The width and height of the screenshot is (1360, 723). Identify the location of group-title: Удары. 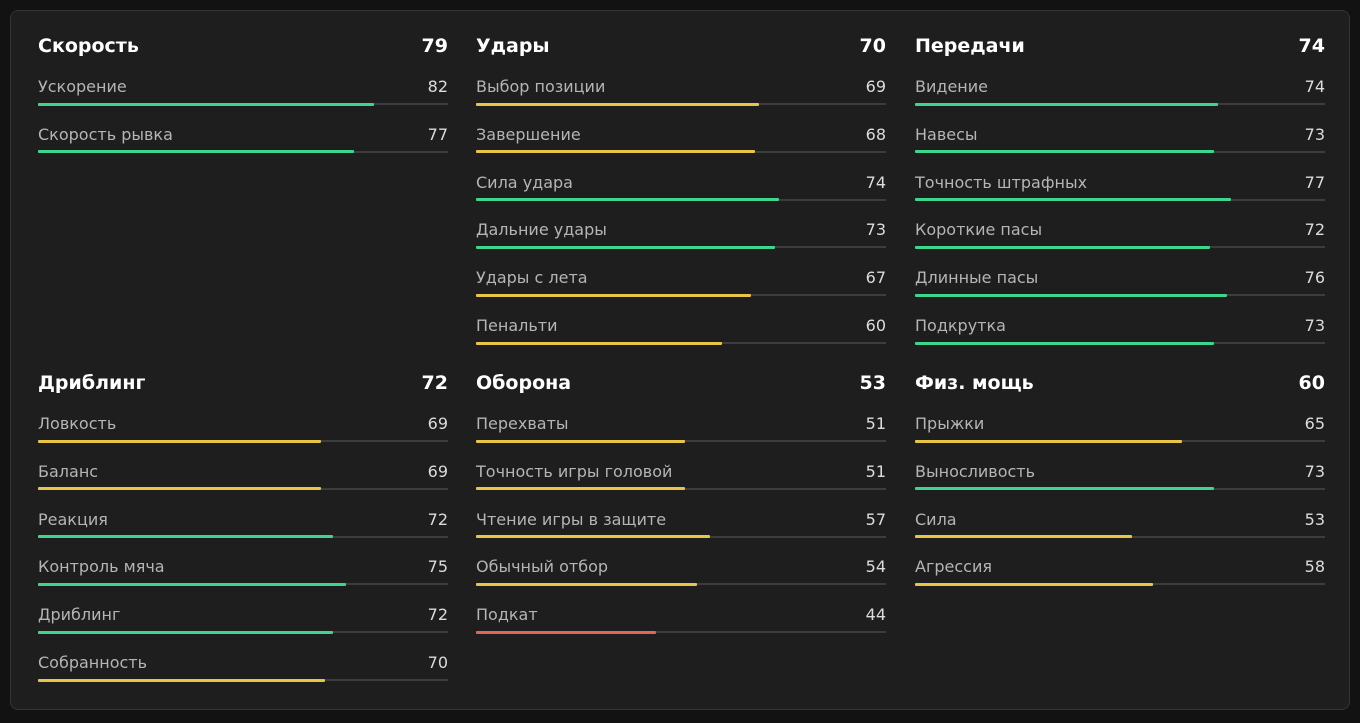
(513, 46).